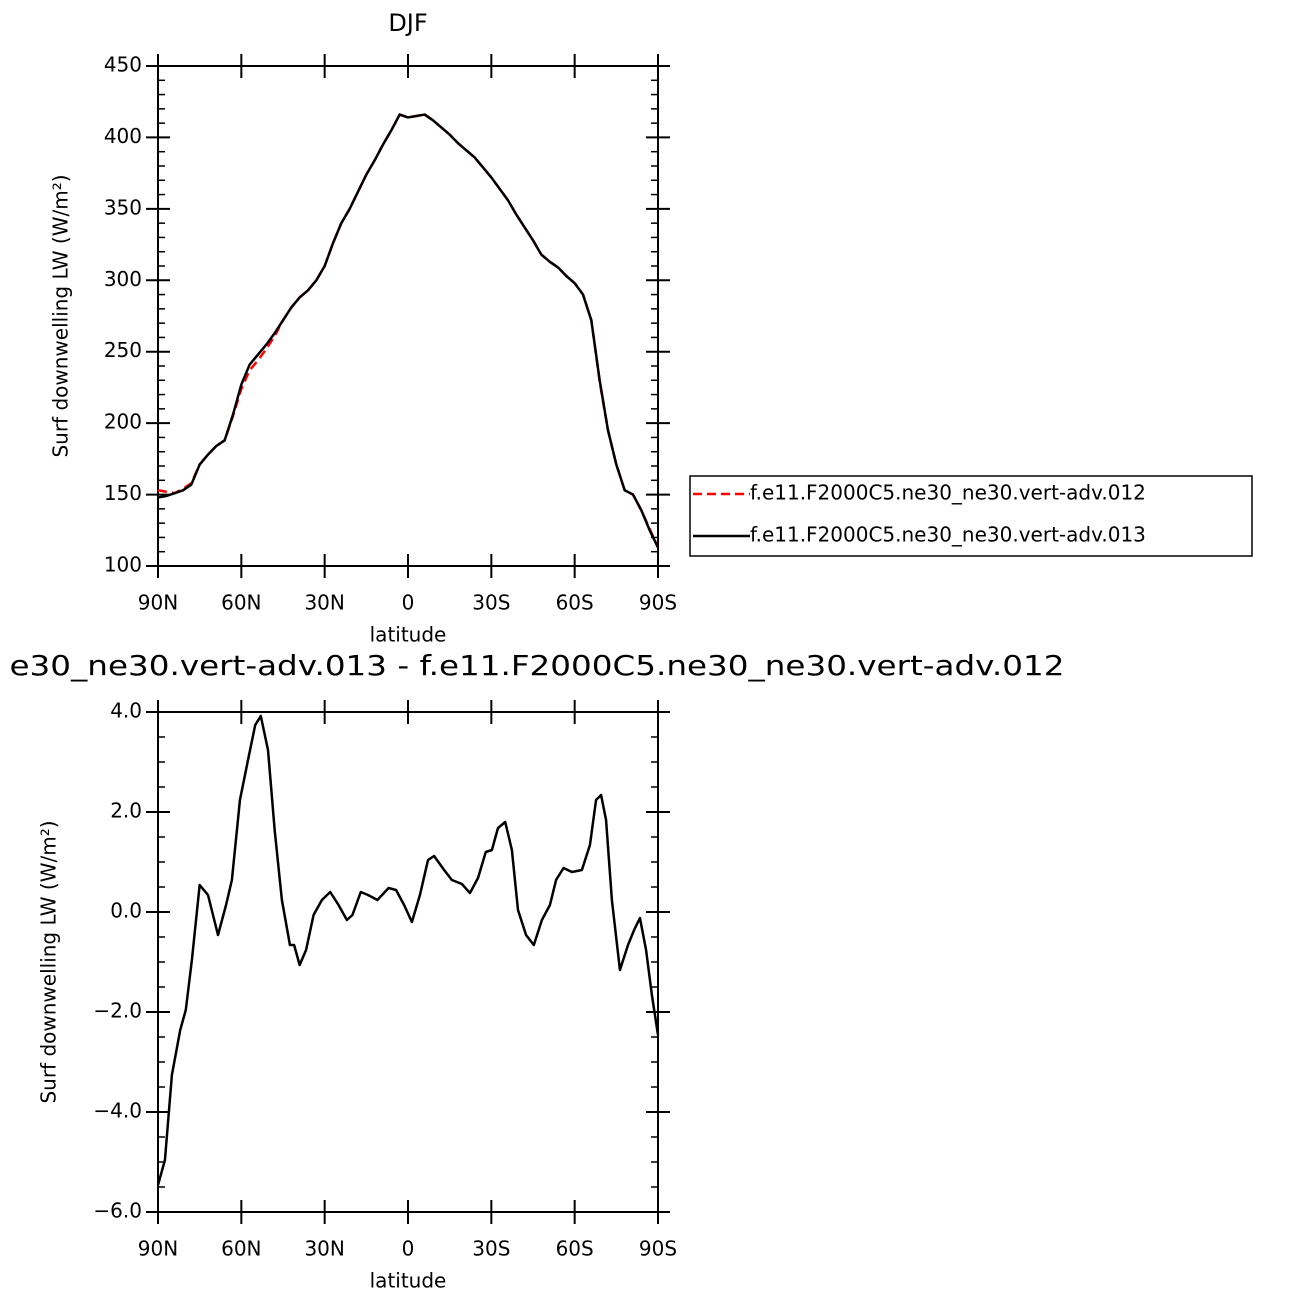  I want to click on y-tick-label: −6.0, so click(117, 1211).